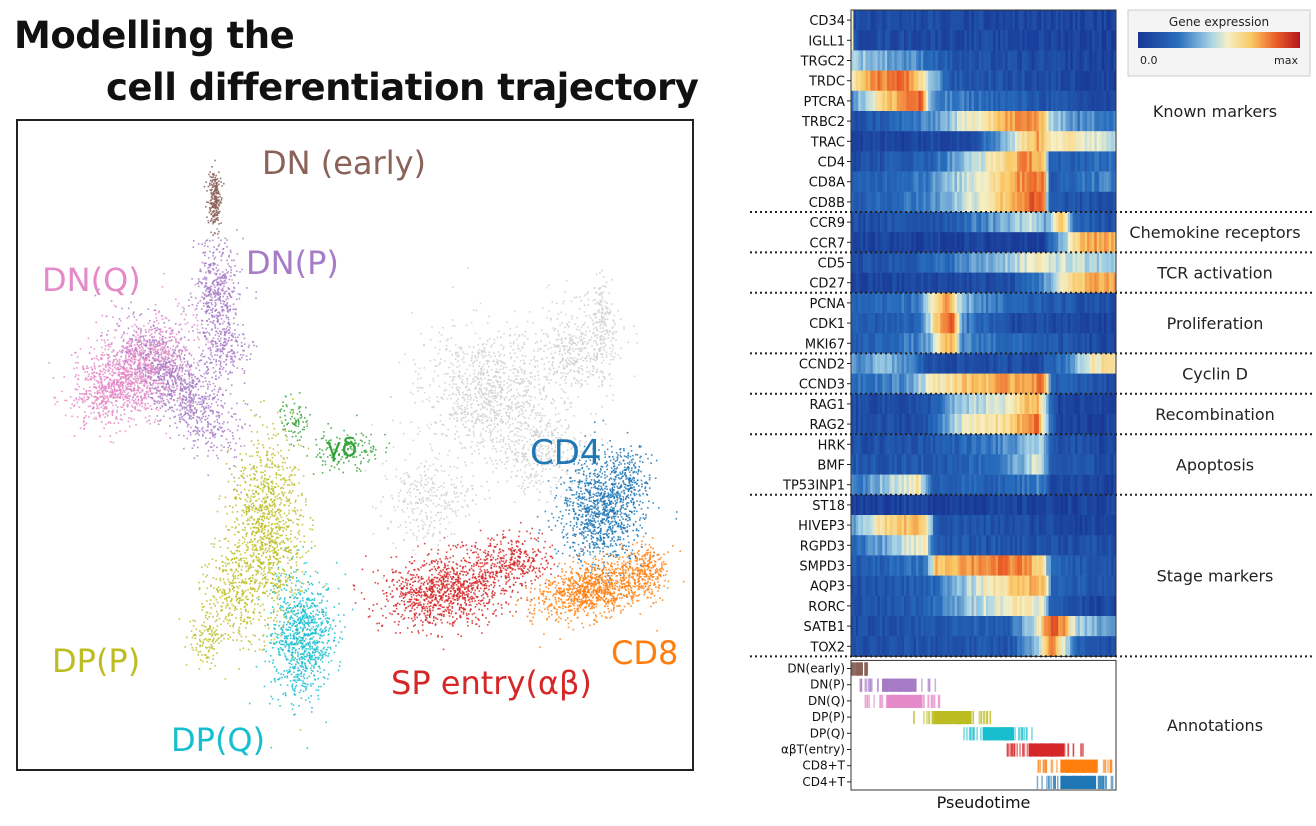 The image size is (1316, 826). What do you see at coordinates (984, 525) in the screenshot?
I see `heatmap-row-HIVEP3` at bounding box center [984, 525].